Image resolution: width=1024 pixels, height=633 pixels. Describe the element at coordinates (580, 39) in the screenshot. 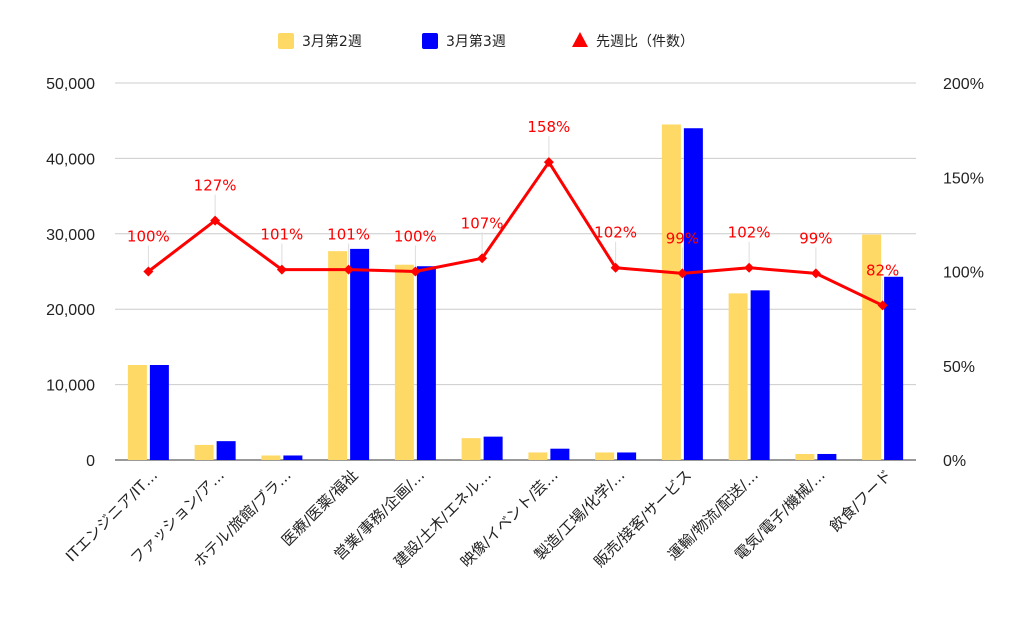

I see `legend-triangle-marker` at that location.